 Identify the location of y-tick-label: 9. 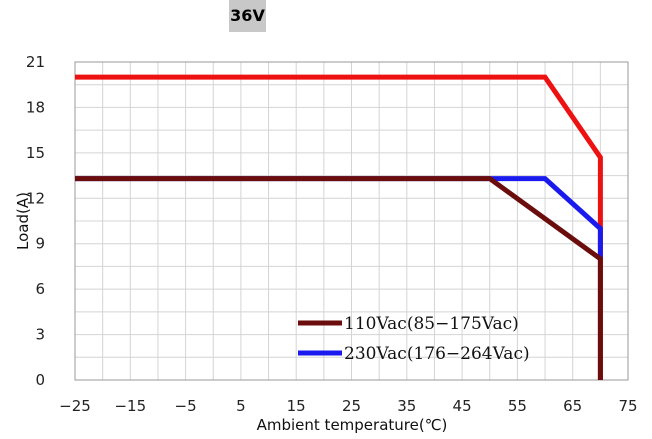
(40, 244).